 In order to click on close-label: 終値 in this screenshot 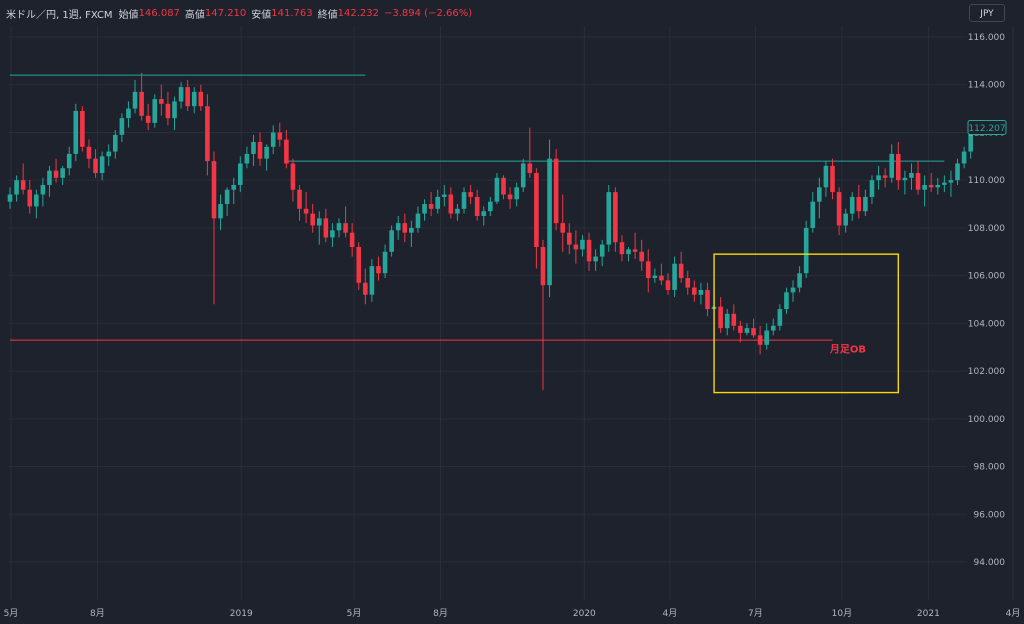, I will do `click(327, 15)`.